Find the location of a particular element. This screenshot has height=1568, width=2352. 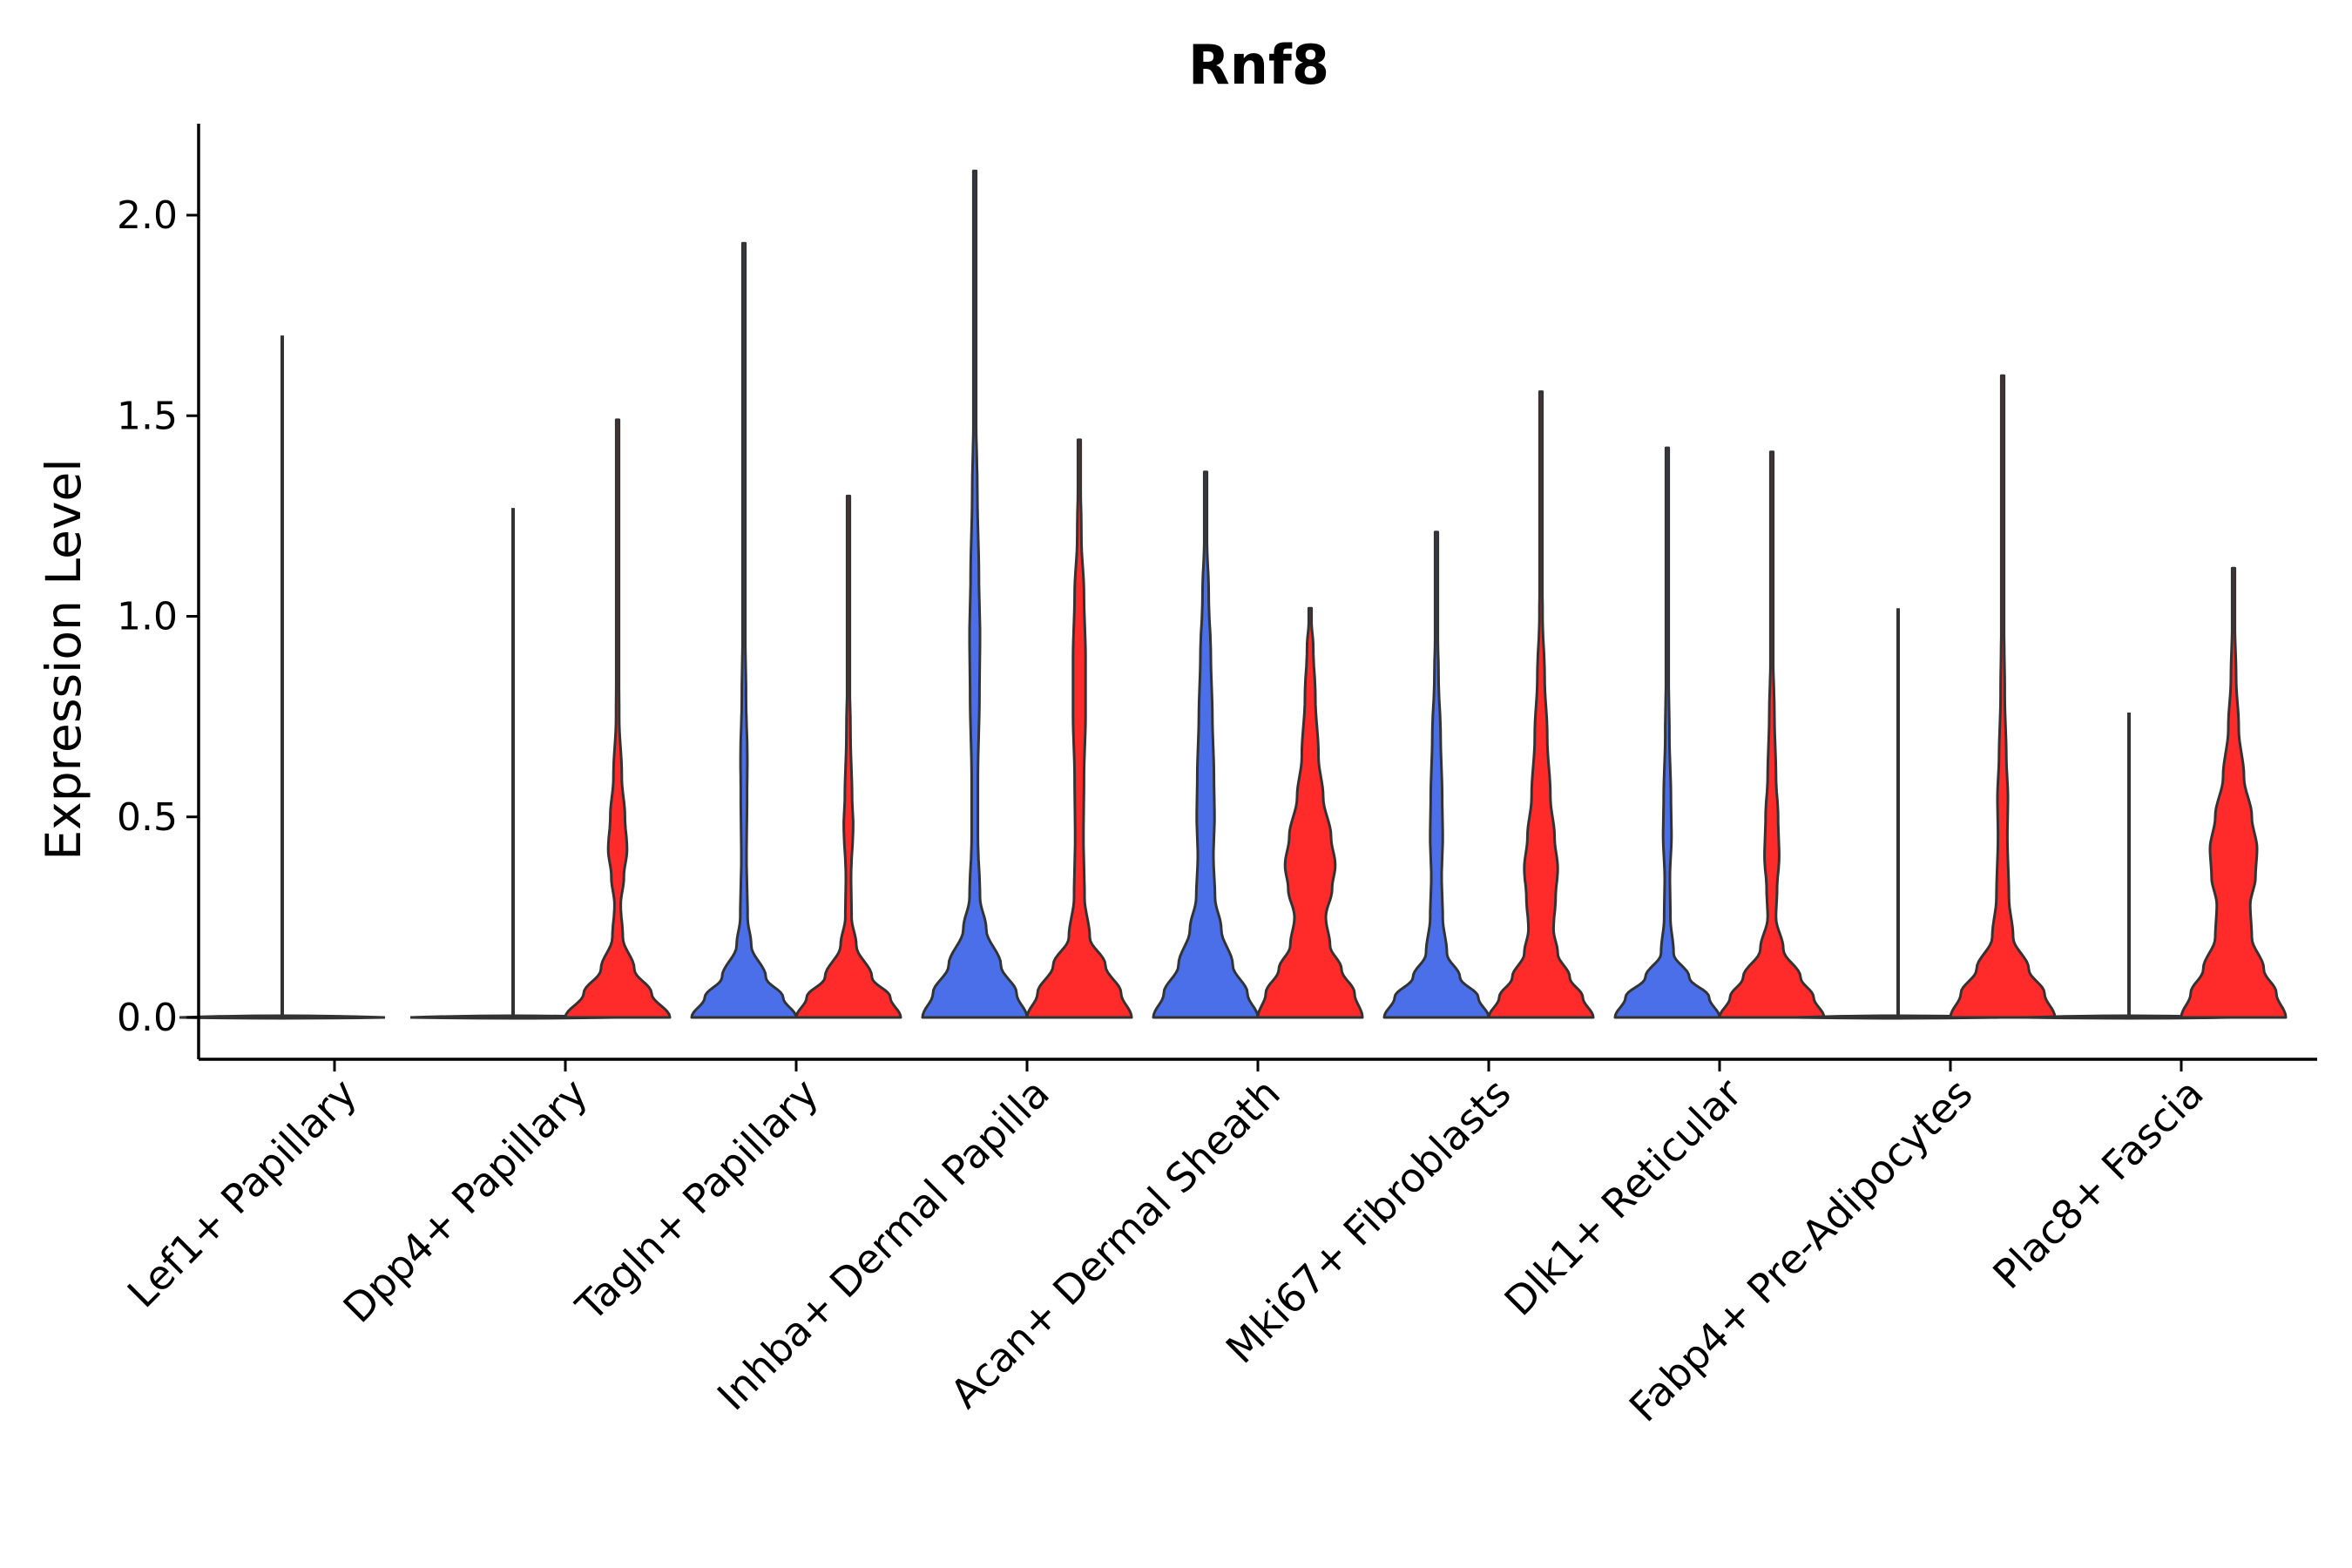

violin-inhba-dermal-papilla-group2 is located at coordinates (1079, 728).